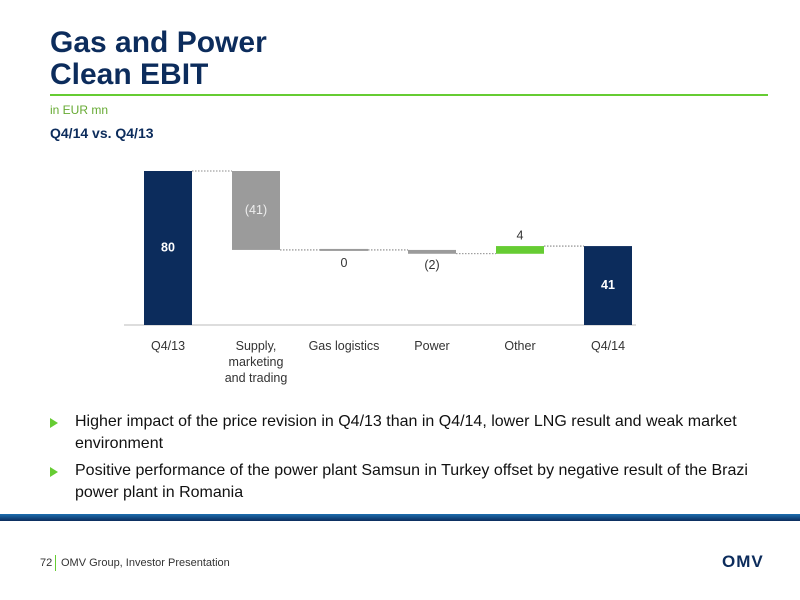 This screenshot has height=600, width=800. Describe the element at coordinates (400, 517) in the screenshot. I see `band` at that location.